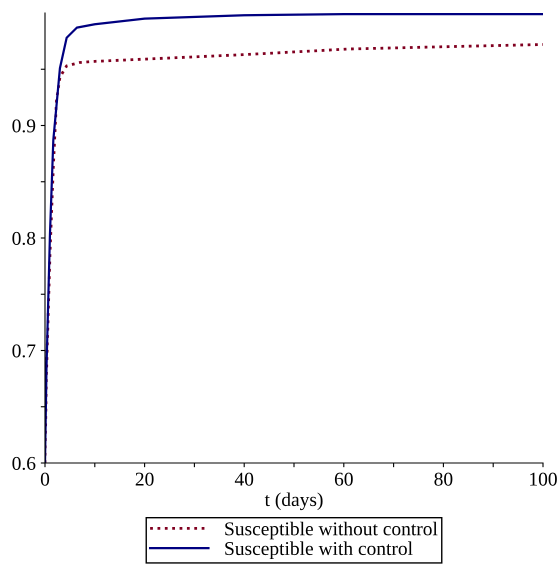 This screenshot has height=579, width=558. What do you see at coordinates (24, 126) in the screenshot?
I see `y-tick-label: 0.9` at bounding box center [24, 126].